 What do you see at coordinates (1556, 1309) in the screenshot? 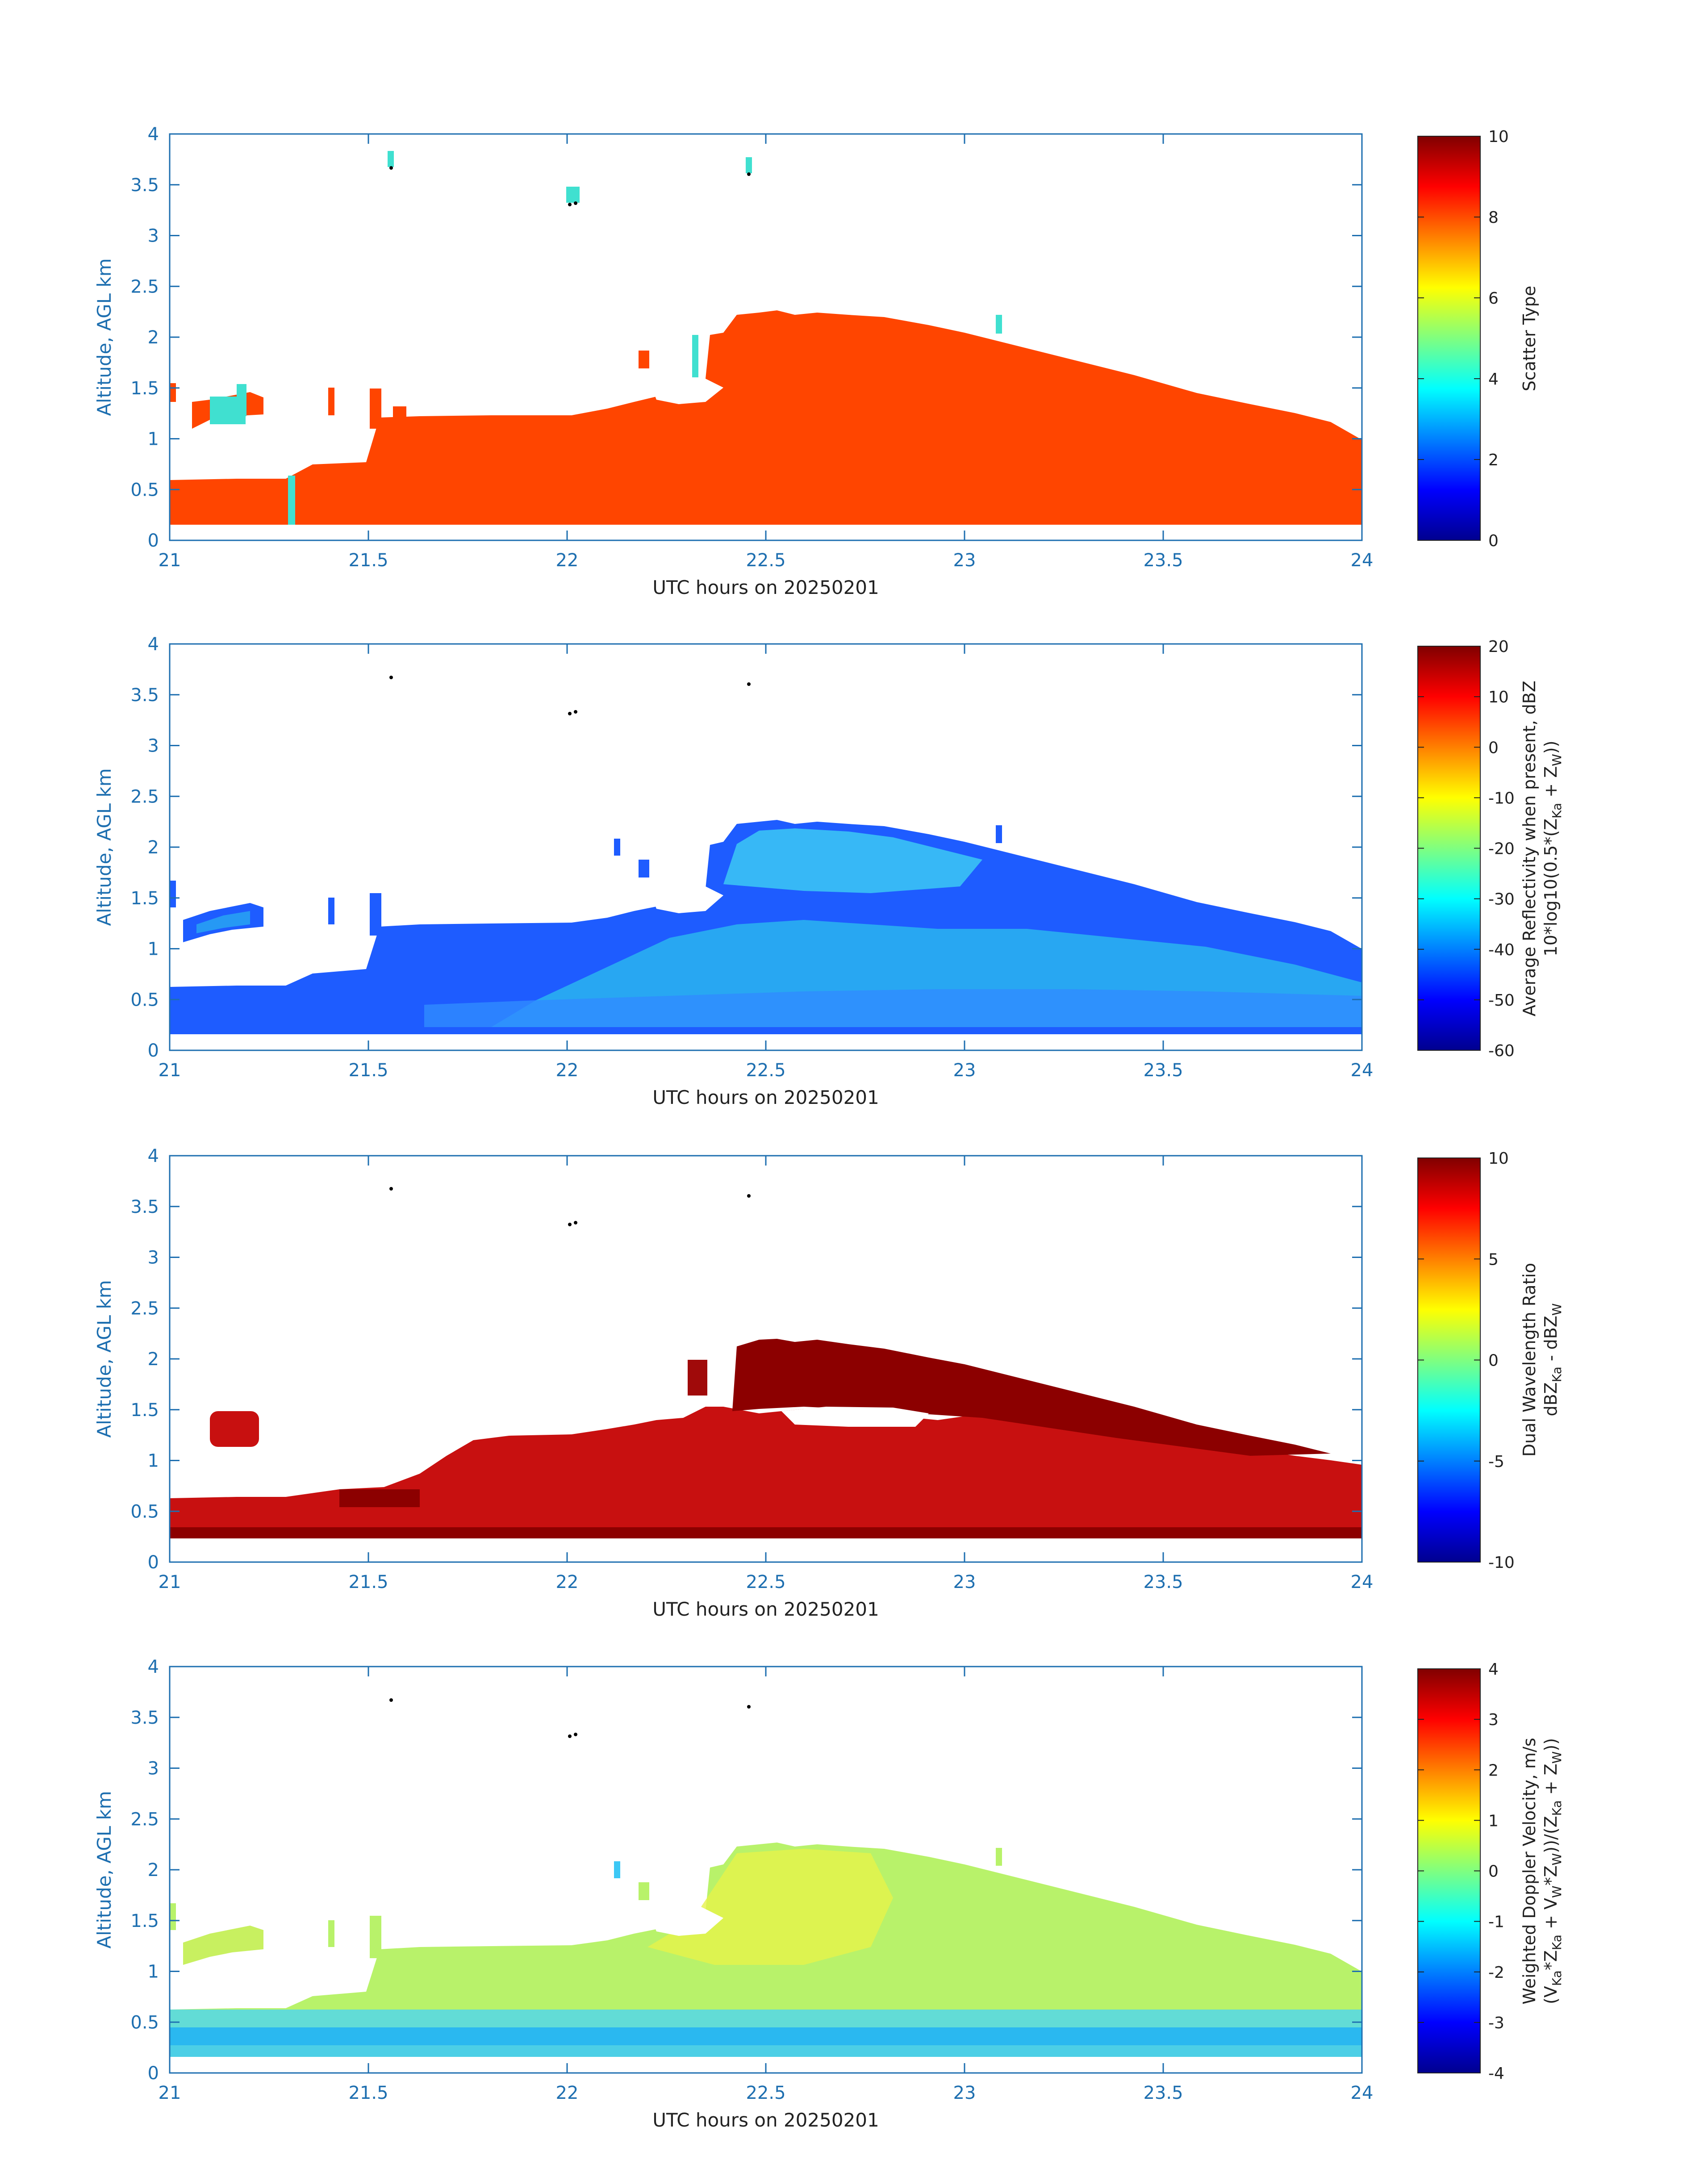
I see `dwr-l2-w: W` at bounding box center [1556, 1309].